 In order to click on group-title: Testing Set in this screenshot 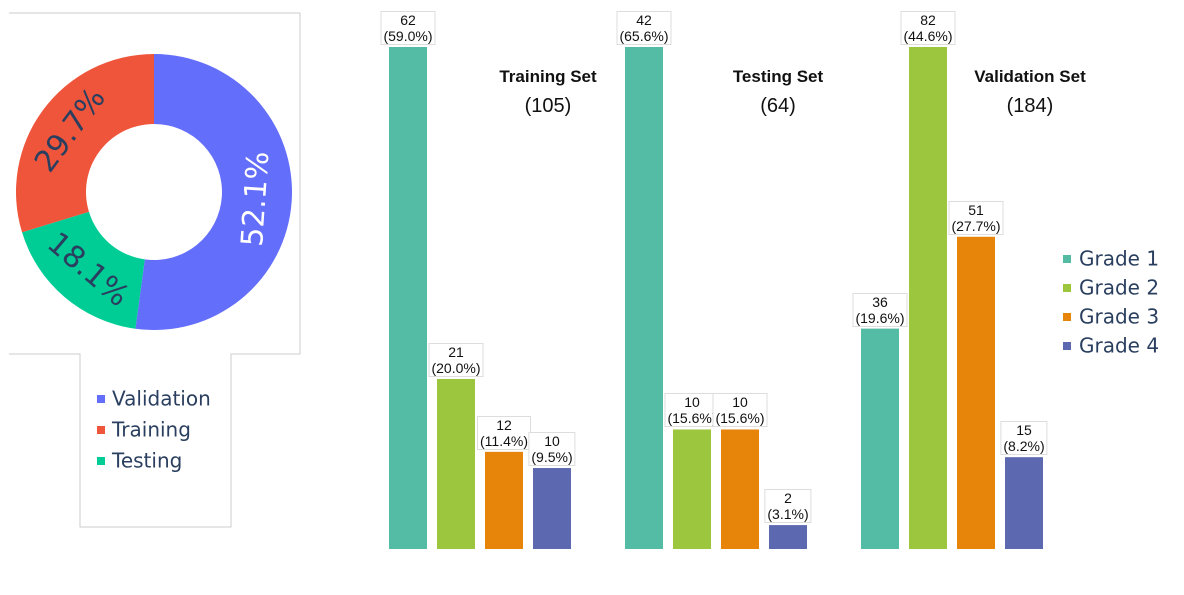, I will do `click(778, 77)`.